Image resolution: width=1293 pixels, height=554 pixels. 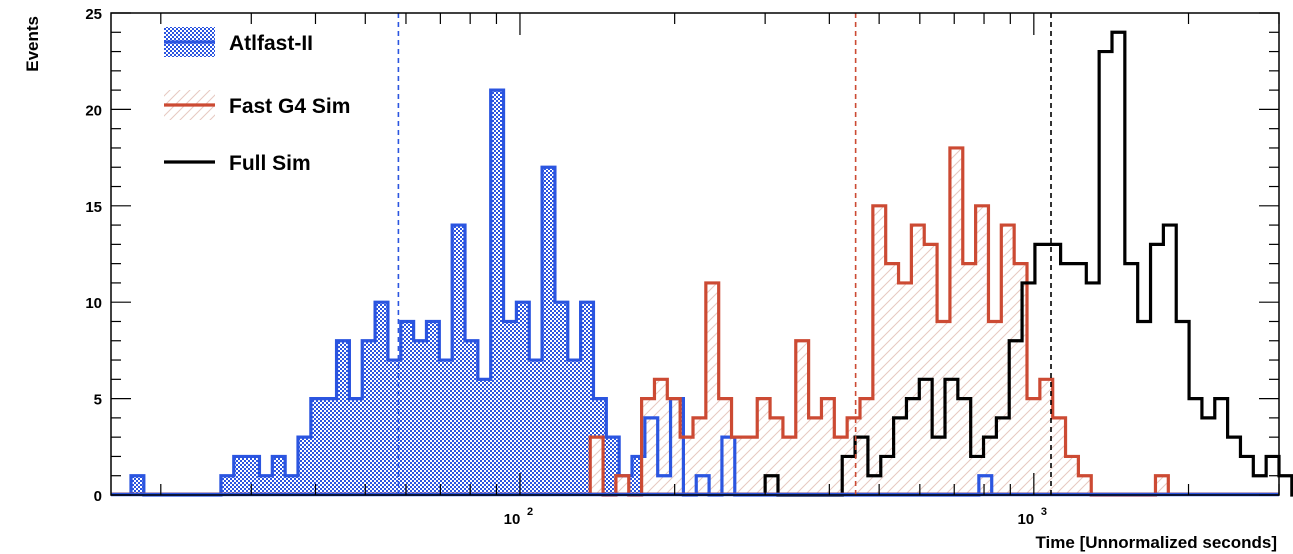 What do you see at coordinates (289, 106) in the screenshot?
I see `legend-label: Fast G4 Sim` at bounding box center [289, 106].